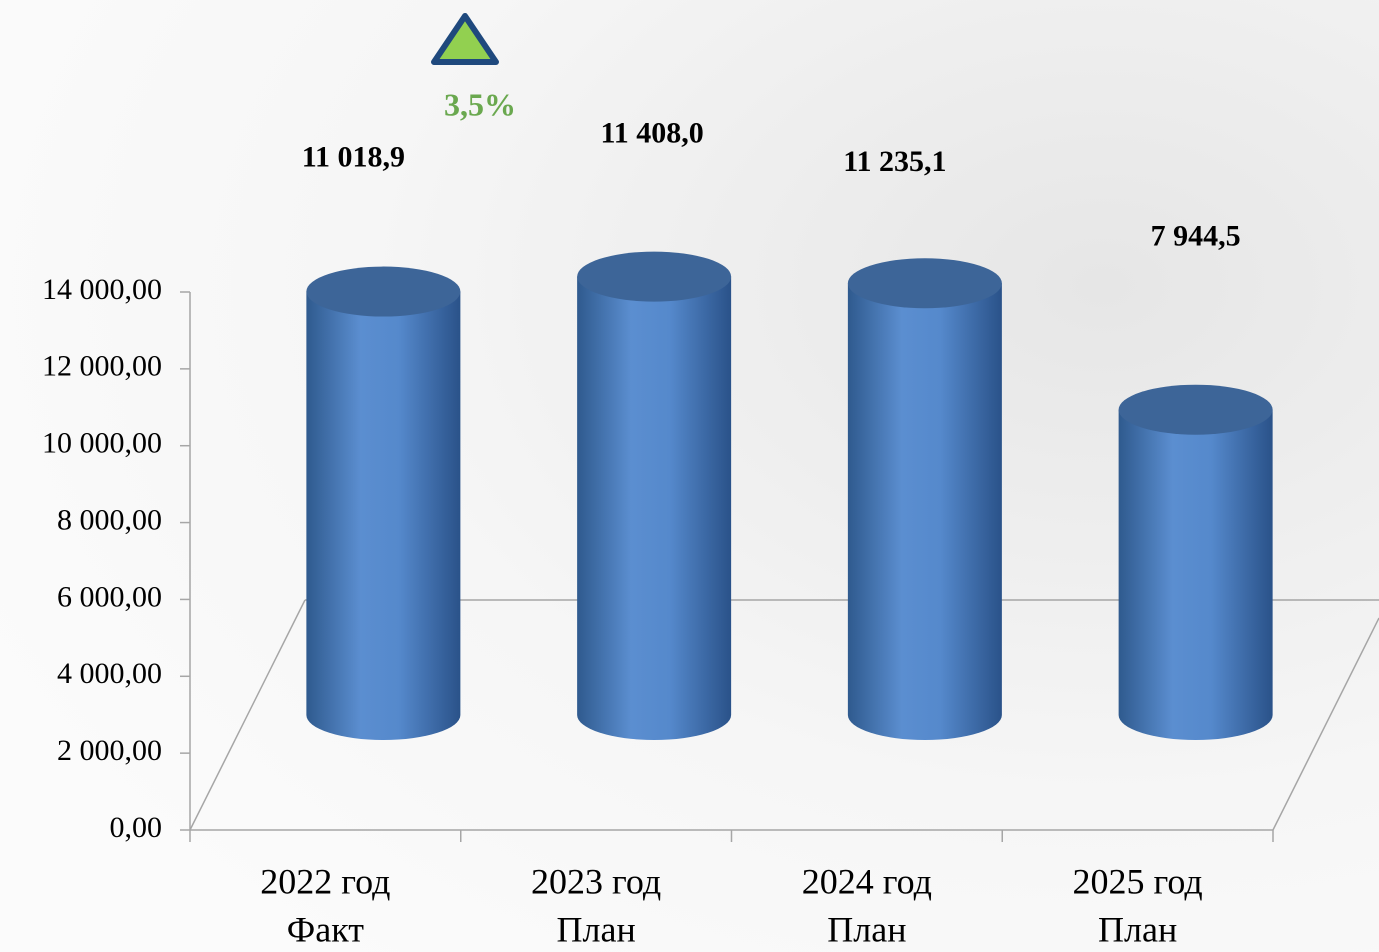  What do you see at coordinates (102, 443) in the screenshot?
I see `y-tick-label: 10 000,00` at bounding box center [102, 443].